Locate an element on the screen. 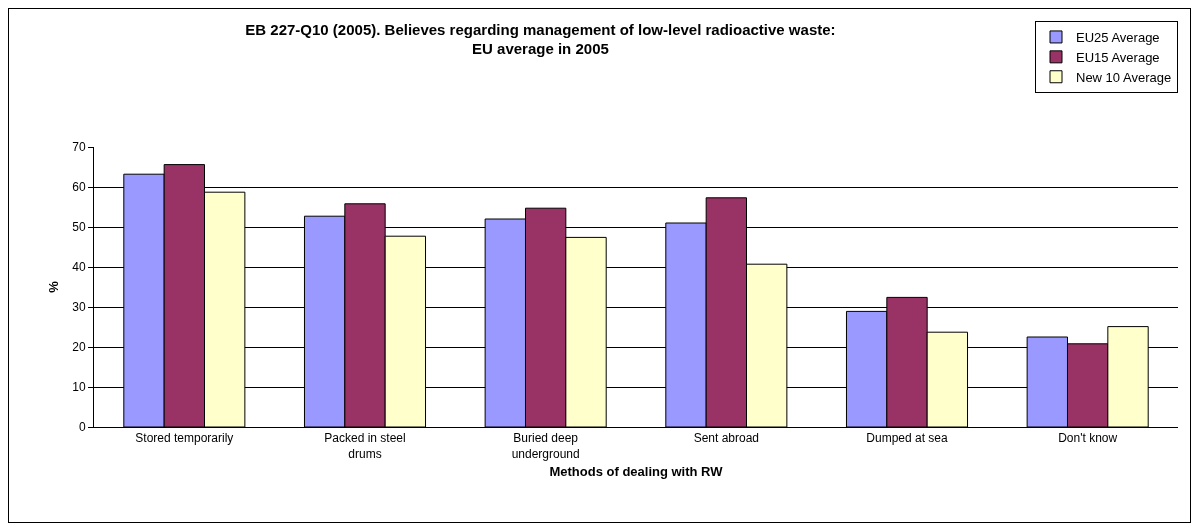  y-tick-label: 30 is located at coordinates (79, 307).